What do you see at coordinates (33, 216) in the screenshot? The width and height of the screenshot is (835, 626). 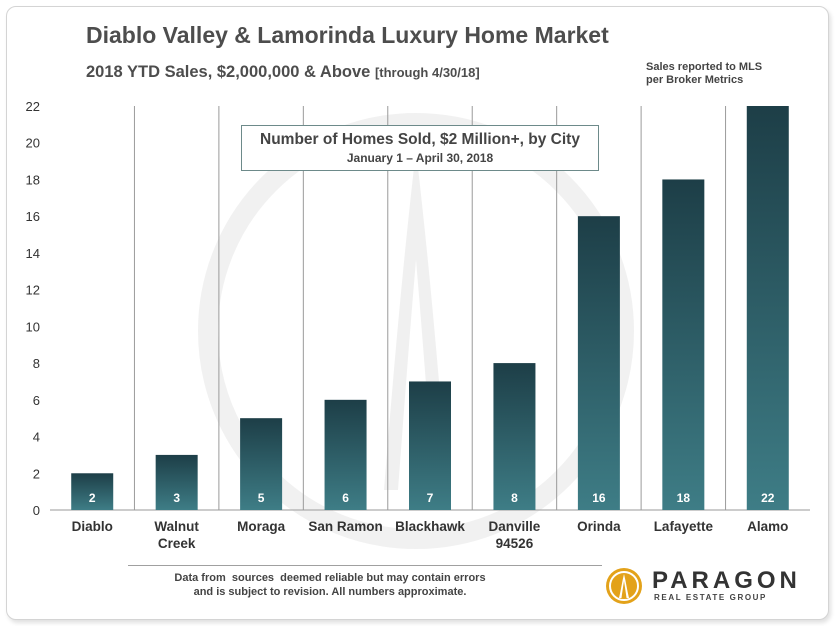 I see `y-tick-label: 16` at bounding box center [33, 216].